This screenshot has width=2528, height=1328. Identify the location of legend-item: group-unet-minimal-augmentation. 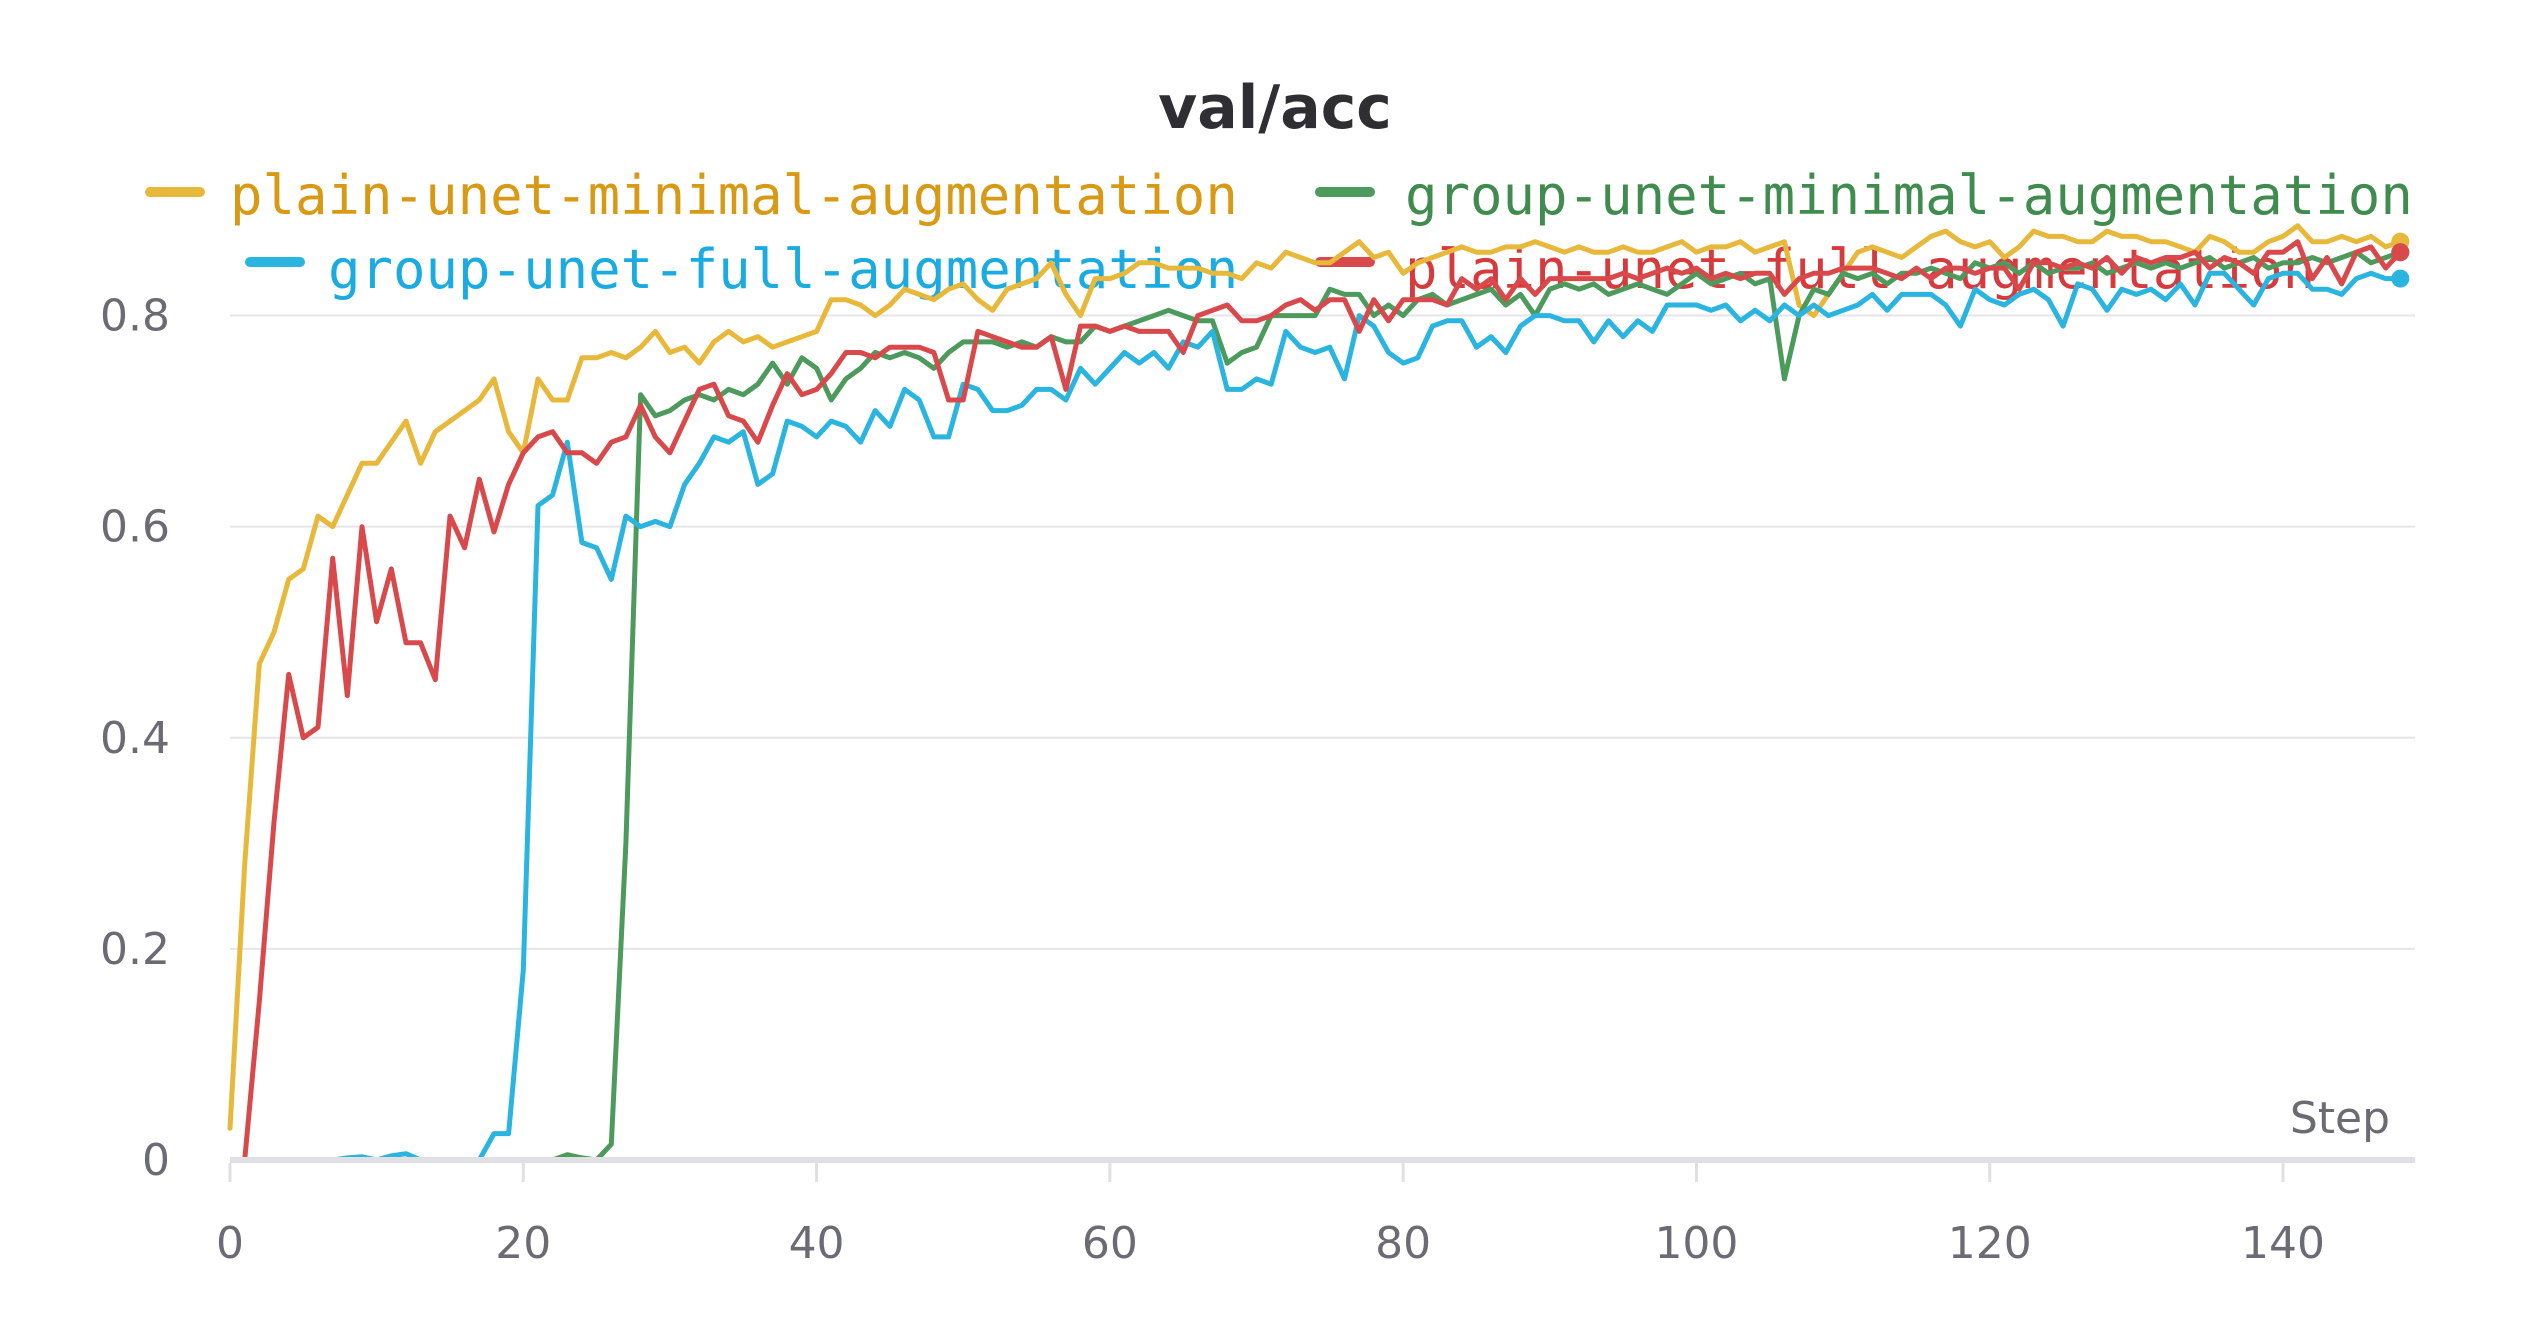
(1864, 195).